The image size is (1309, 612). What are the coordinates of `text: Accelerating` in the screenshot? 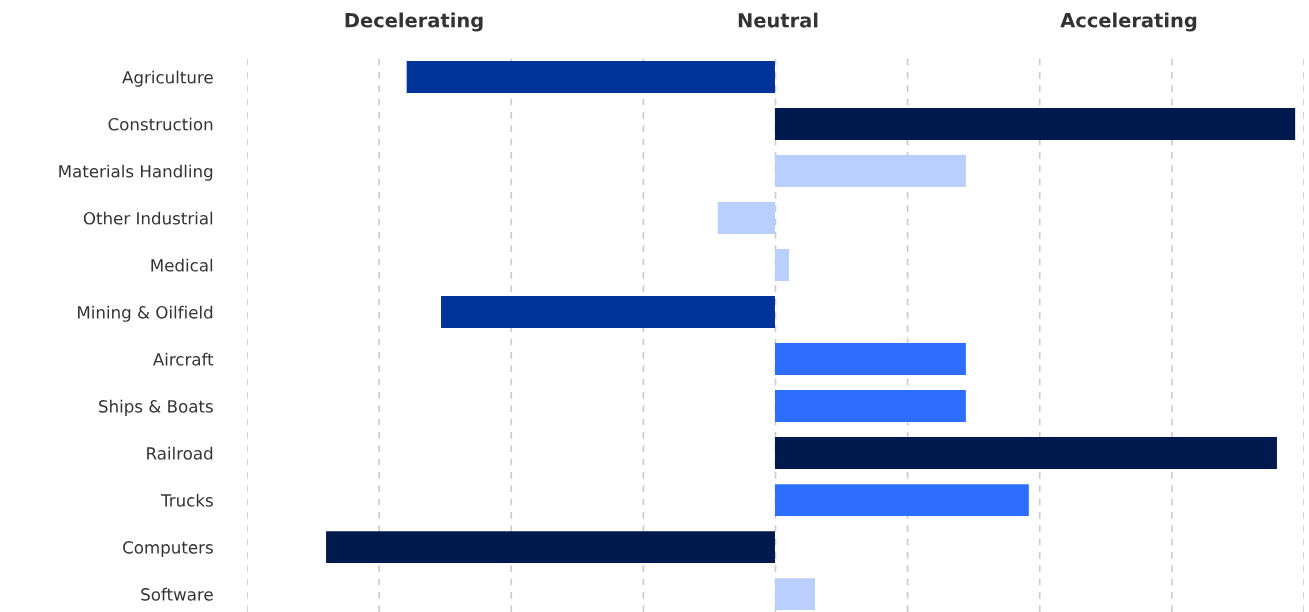 It's located at (1128, 22).